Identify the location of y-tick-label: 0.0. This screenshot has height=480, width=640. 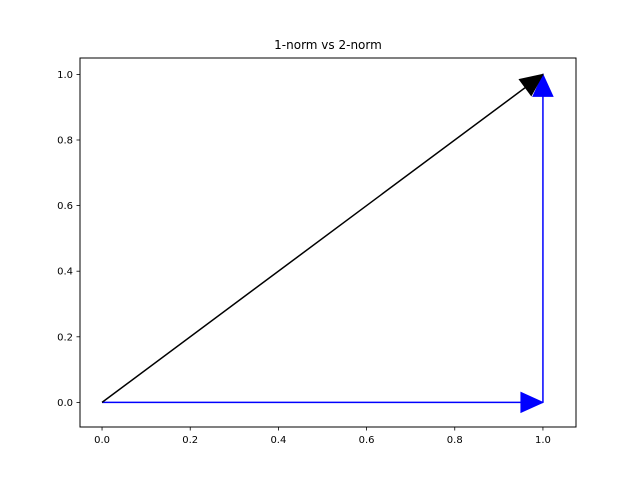
(65, 403).